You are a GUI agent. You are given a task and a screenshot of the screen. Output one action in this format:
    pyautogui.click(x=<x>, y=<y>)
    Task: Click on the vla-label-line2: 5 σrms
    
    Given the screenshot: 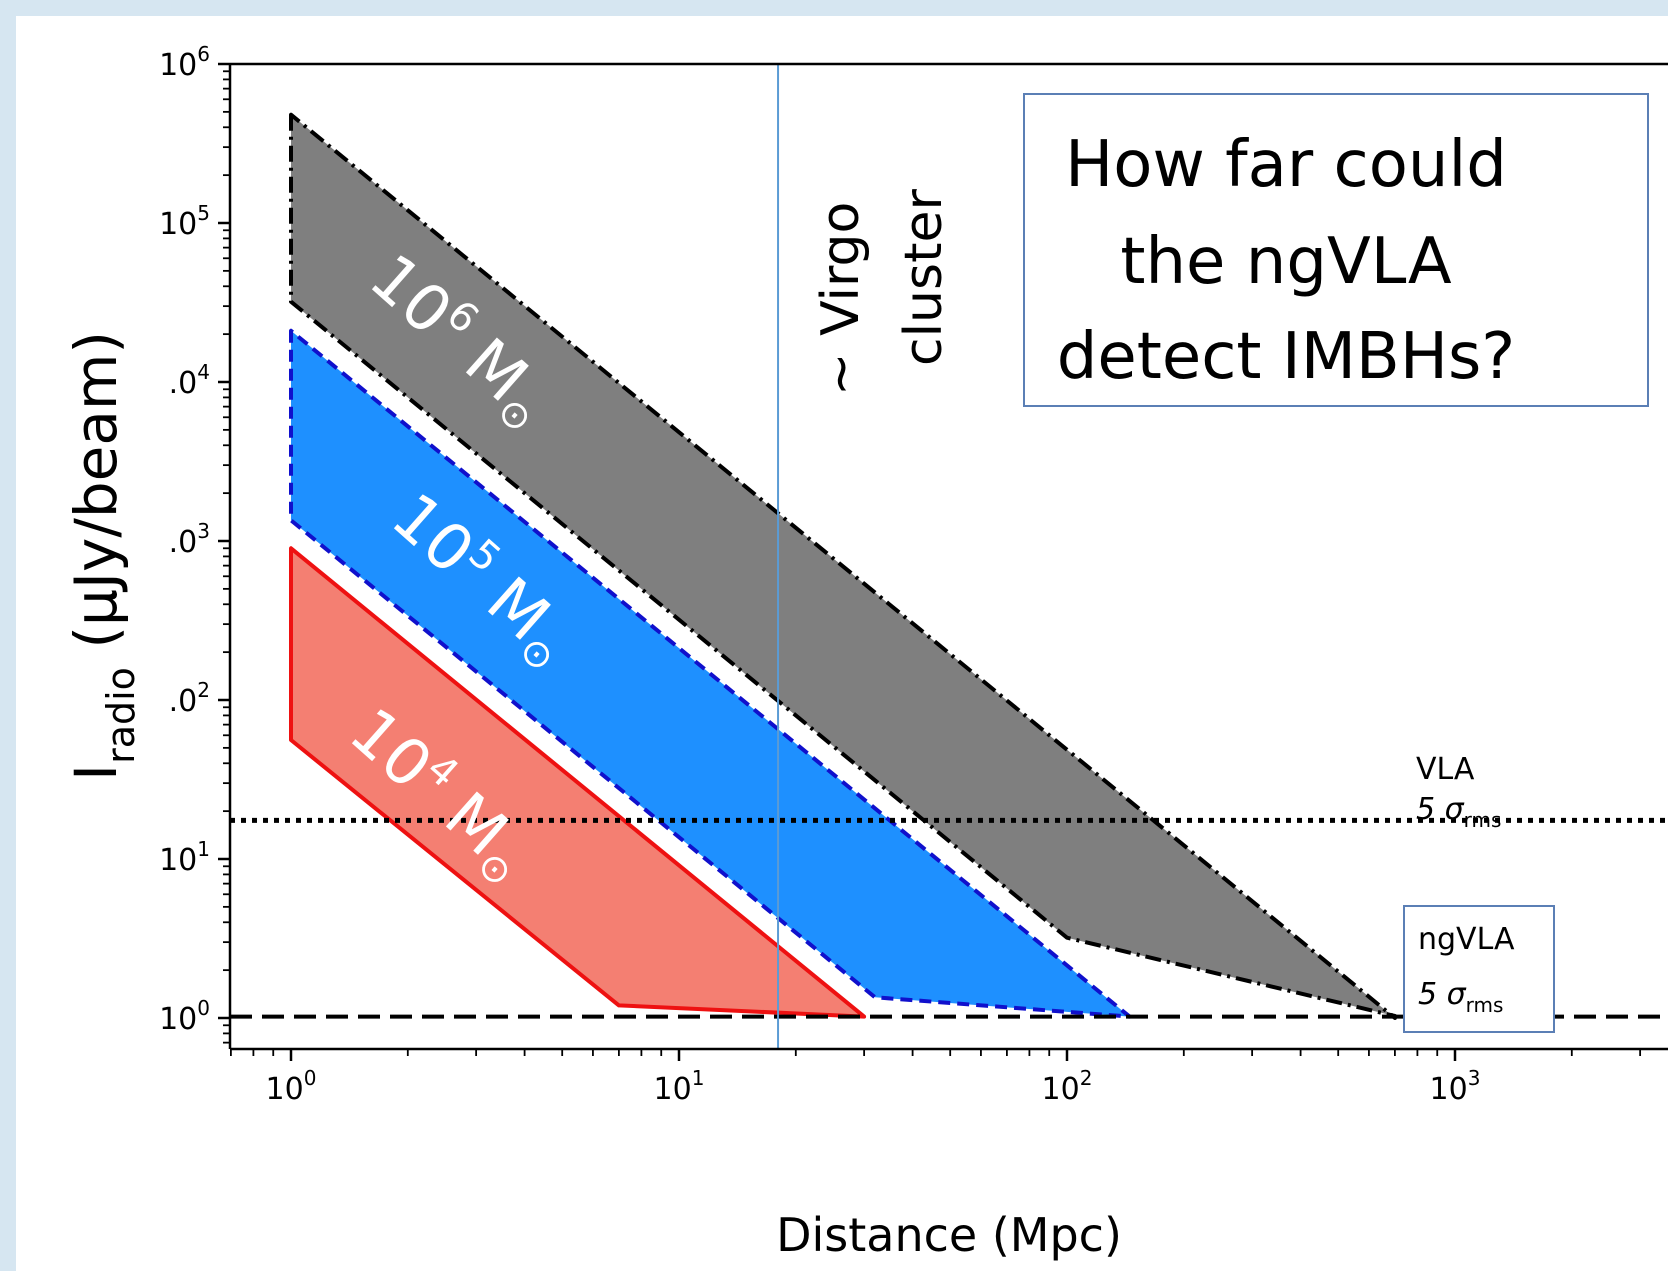 What is the action you would take?
    pyautogui.click(x=1458, y=812)
    